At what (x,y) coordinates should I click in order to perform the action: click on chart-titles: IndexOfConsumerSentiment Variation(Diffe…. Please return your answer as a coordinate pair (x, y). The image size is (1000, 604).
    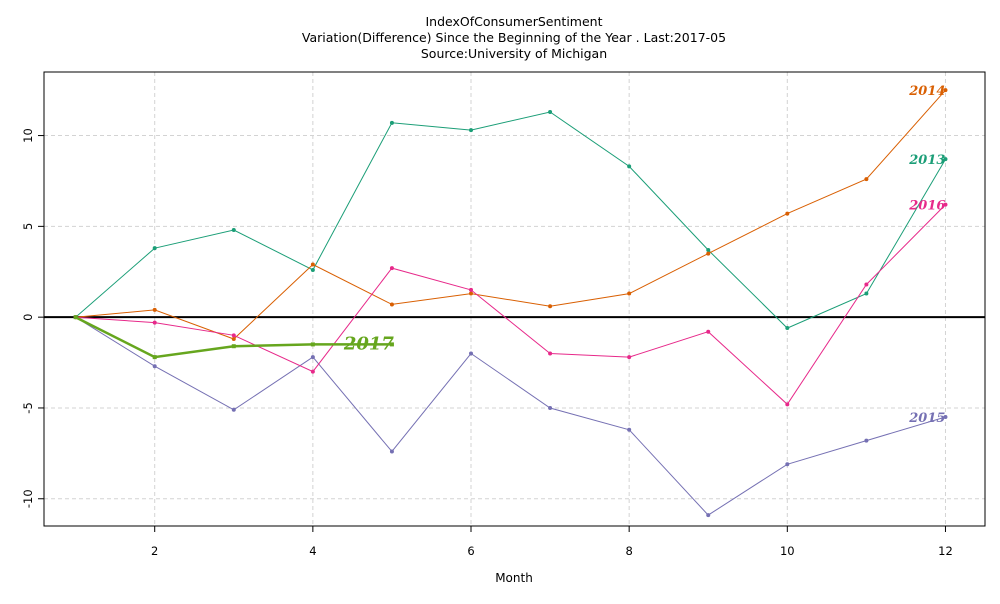
    Looking at the image, I should click on (514, 37).